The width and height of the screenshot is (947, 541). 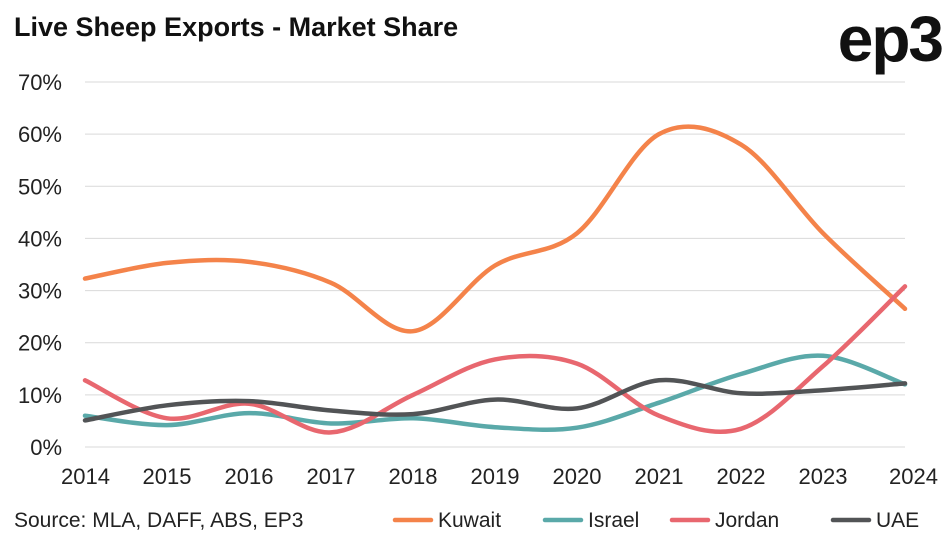 What do you see at coordinates (40, 291) in the screenshot?
I see `y-tick-label: 30%` at bounding box center [40, 291].